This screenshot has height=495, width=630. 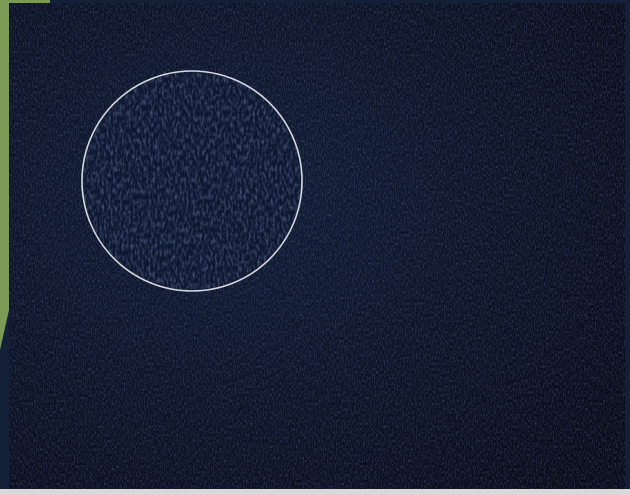 What do you see at coordinates (315, 492) in the screenshot?
I see `bottom-edge` at bounding box center [315, 492].